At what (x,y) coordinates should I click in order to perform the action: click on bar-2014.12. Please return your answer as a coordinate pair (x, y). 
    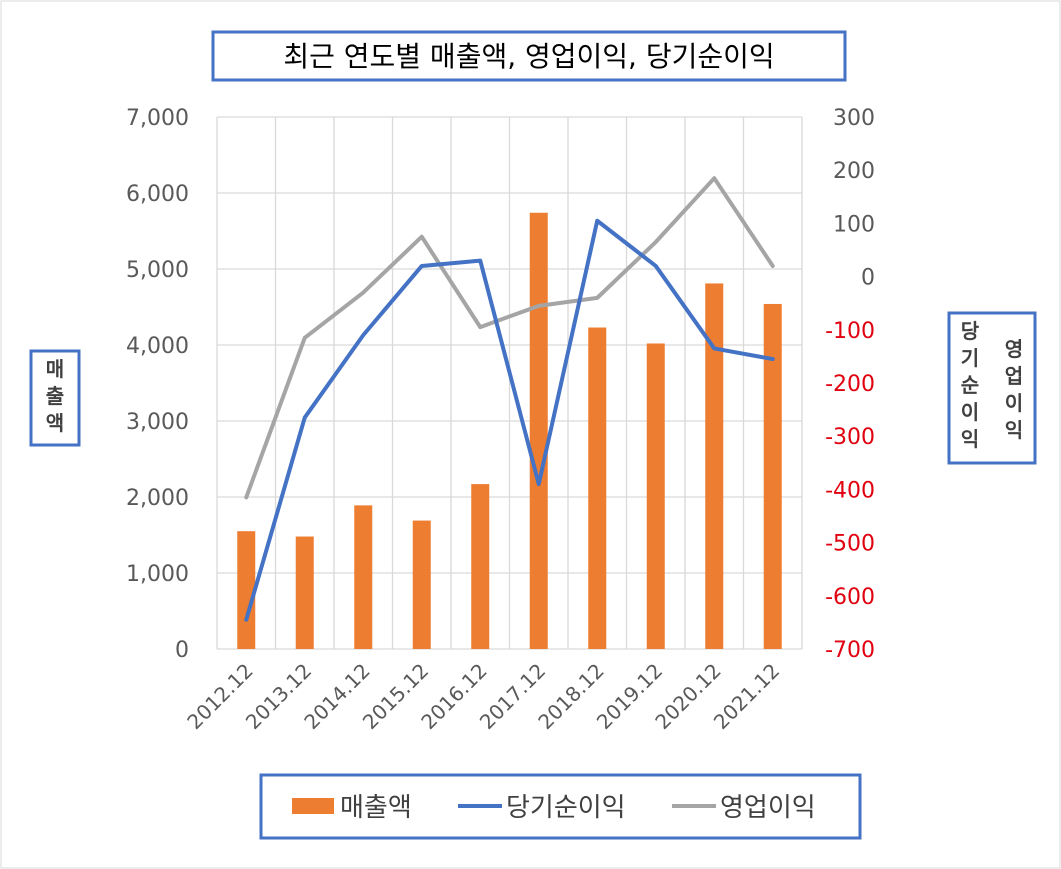
    Looking at the image, I should click on (363, 577).